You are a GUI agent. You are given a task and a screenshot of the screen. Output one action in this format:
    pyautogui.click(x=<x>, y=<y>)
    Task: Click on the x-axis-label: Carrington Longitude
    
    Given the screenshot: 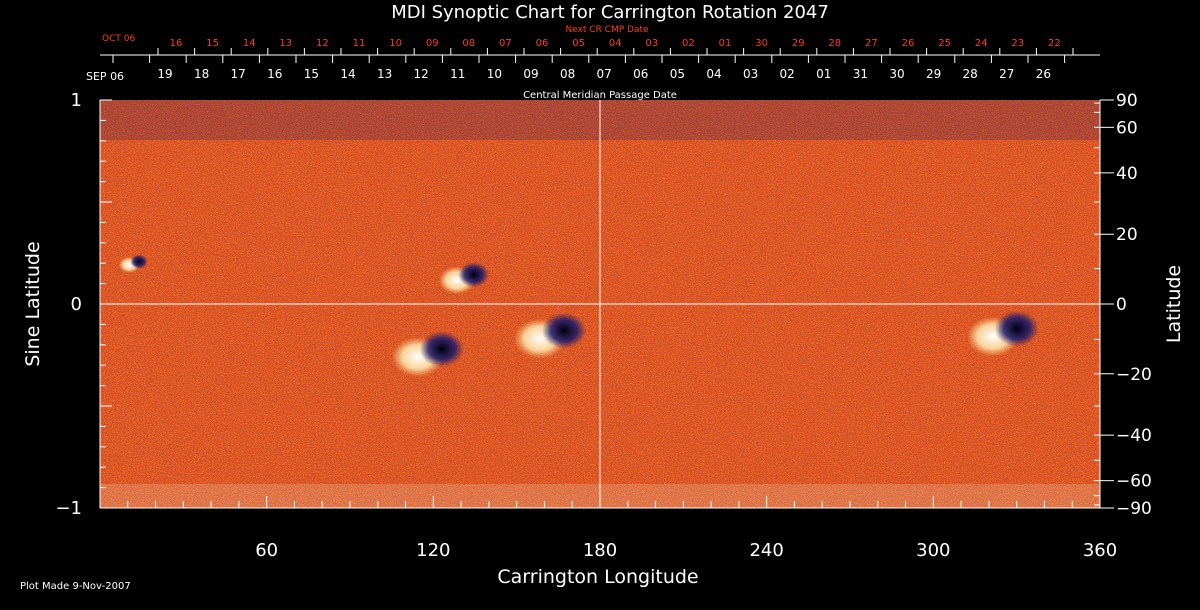 What is the action you would take?
    pyautogui.click(x=597, y=577)
    